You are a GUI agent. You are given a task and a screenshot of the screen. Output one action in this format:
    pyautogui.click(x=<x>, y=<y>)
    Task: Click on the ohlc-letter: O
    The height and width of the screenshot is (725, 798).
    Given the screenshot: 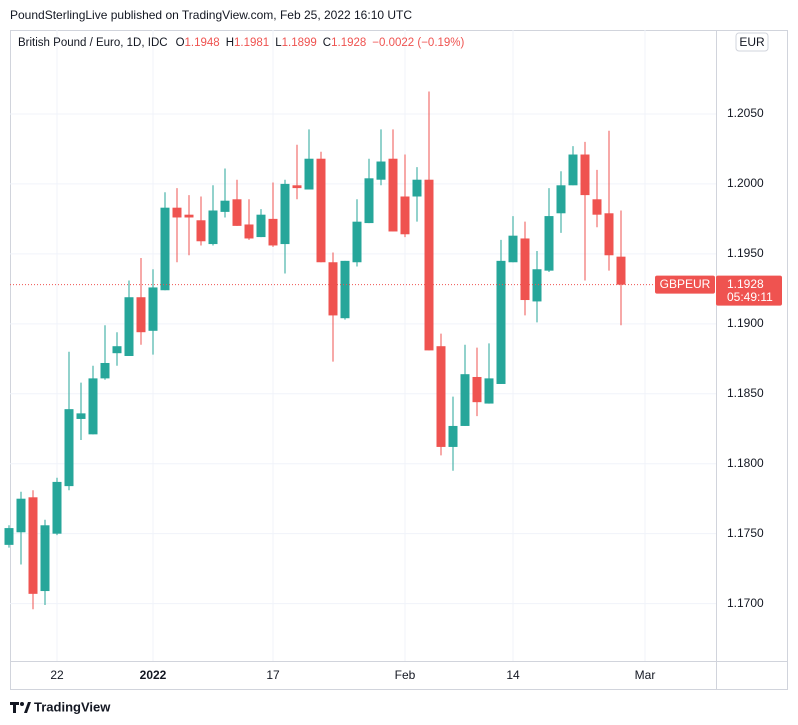 What is the action you would take?
    pyautogui.click(x=180, y=43)
    